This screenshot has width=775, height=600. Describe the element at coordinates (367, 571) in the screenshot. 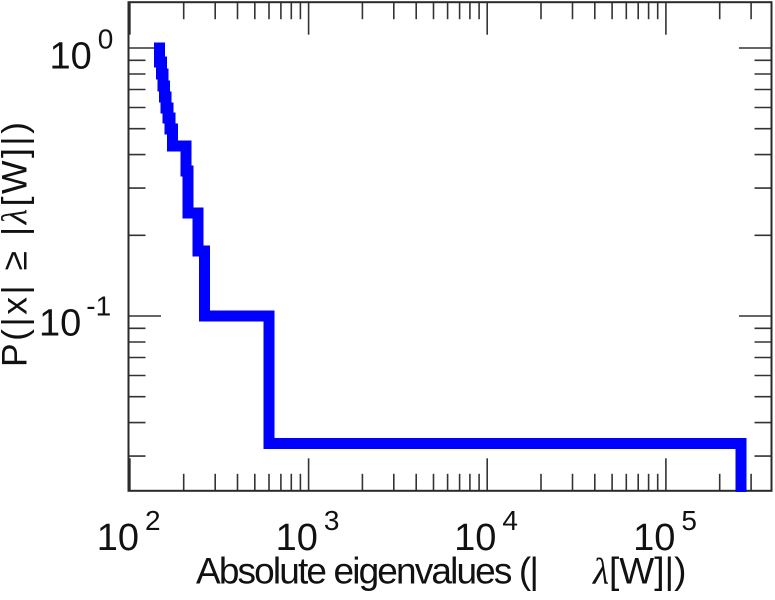

I see `svg-text: Absolute eigenvalues (|` at that location.